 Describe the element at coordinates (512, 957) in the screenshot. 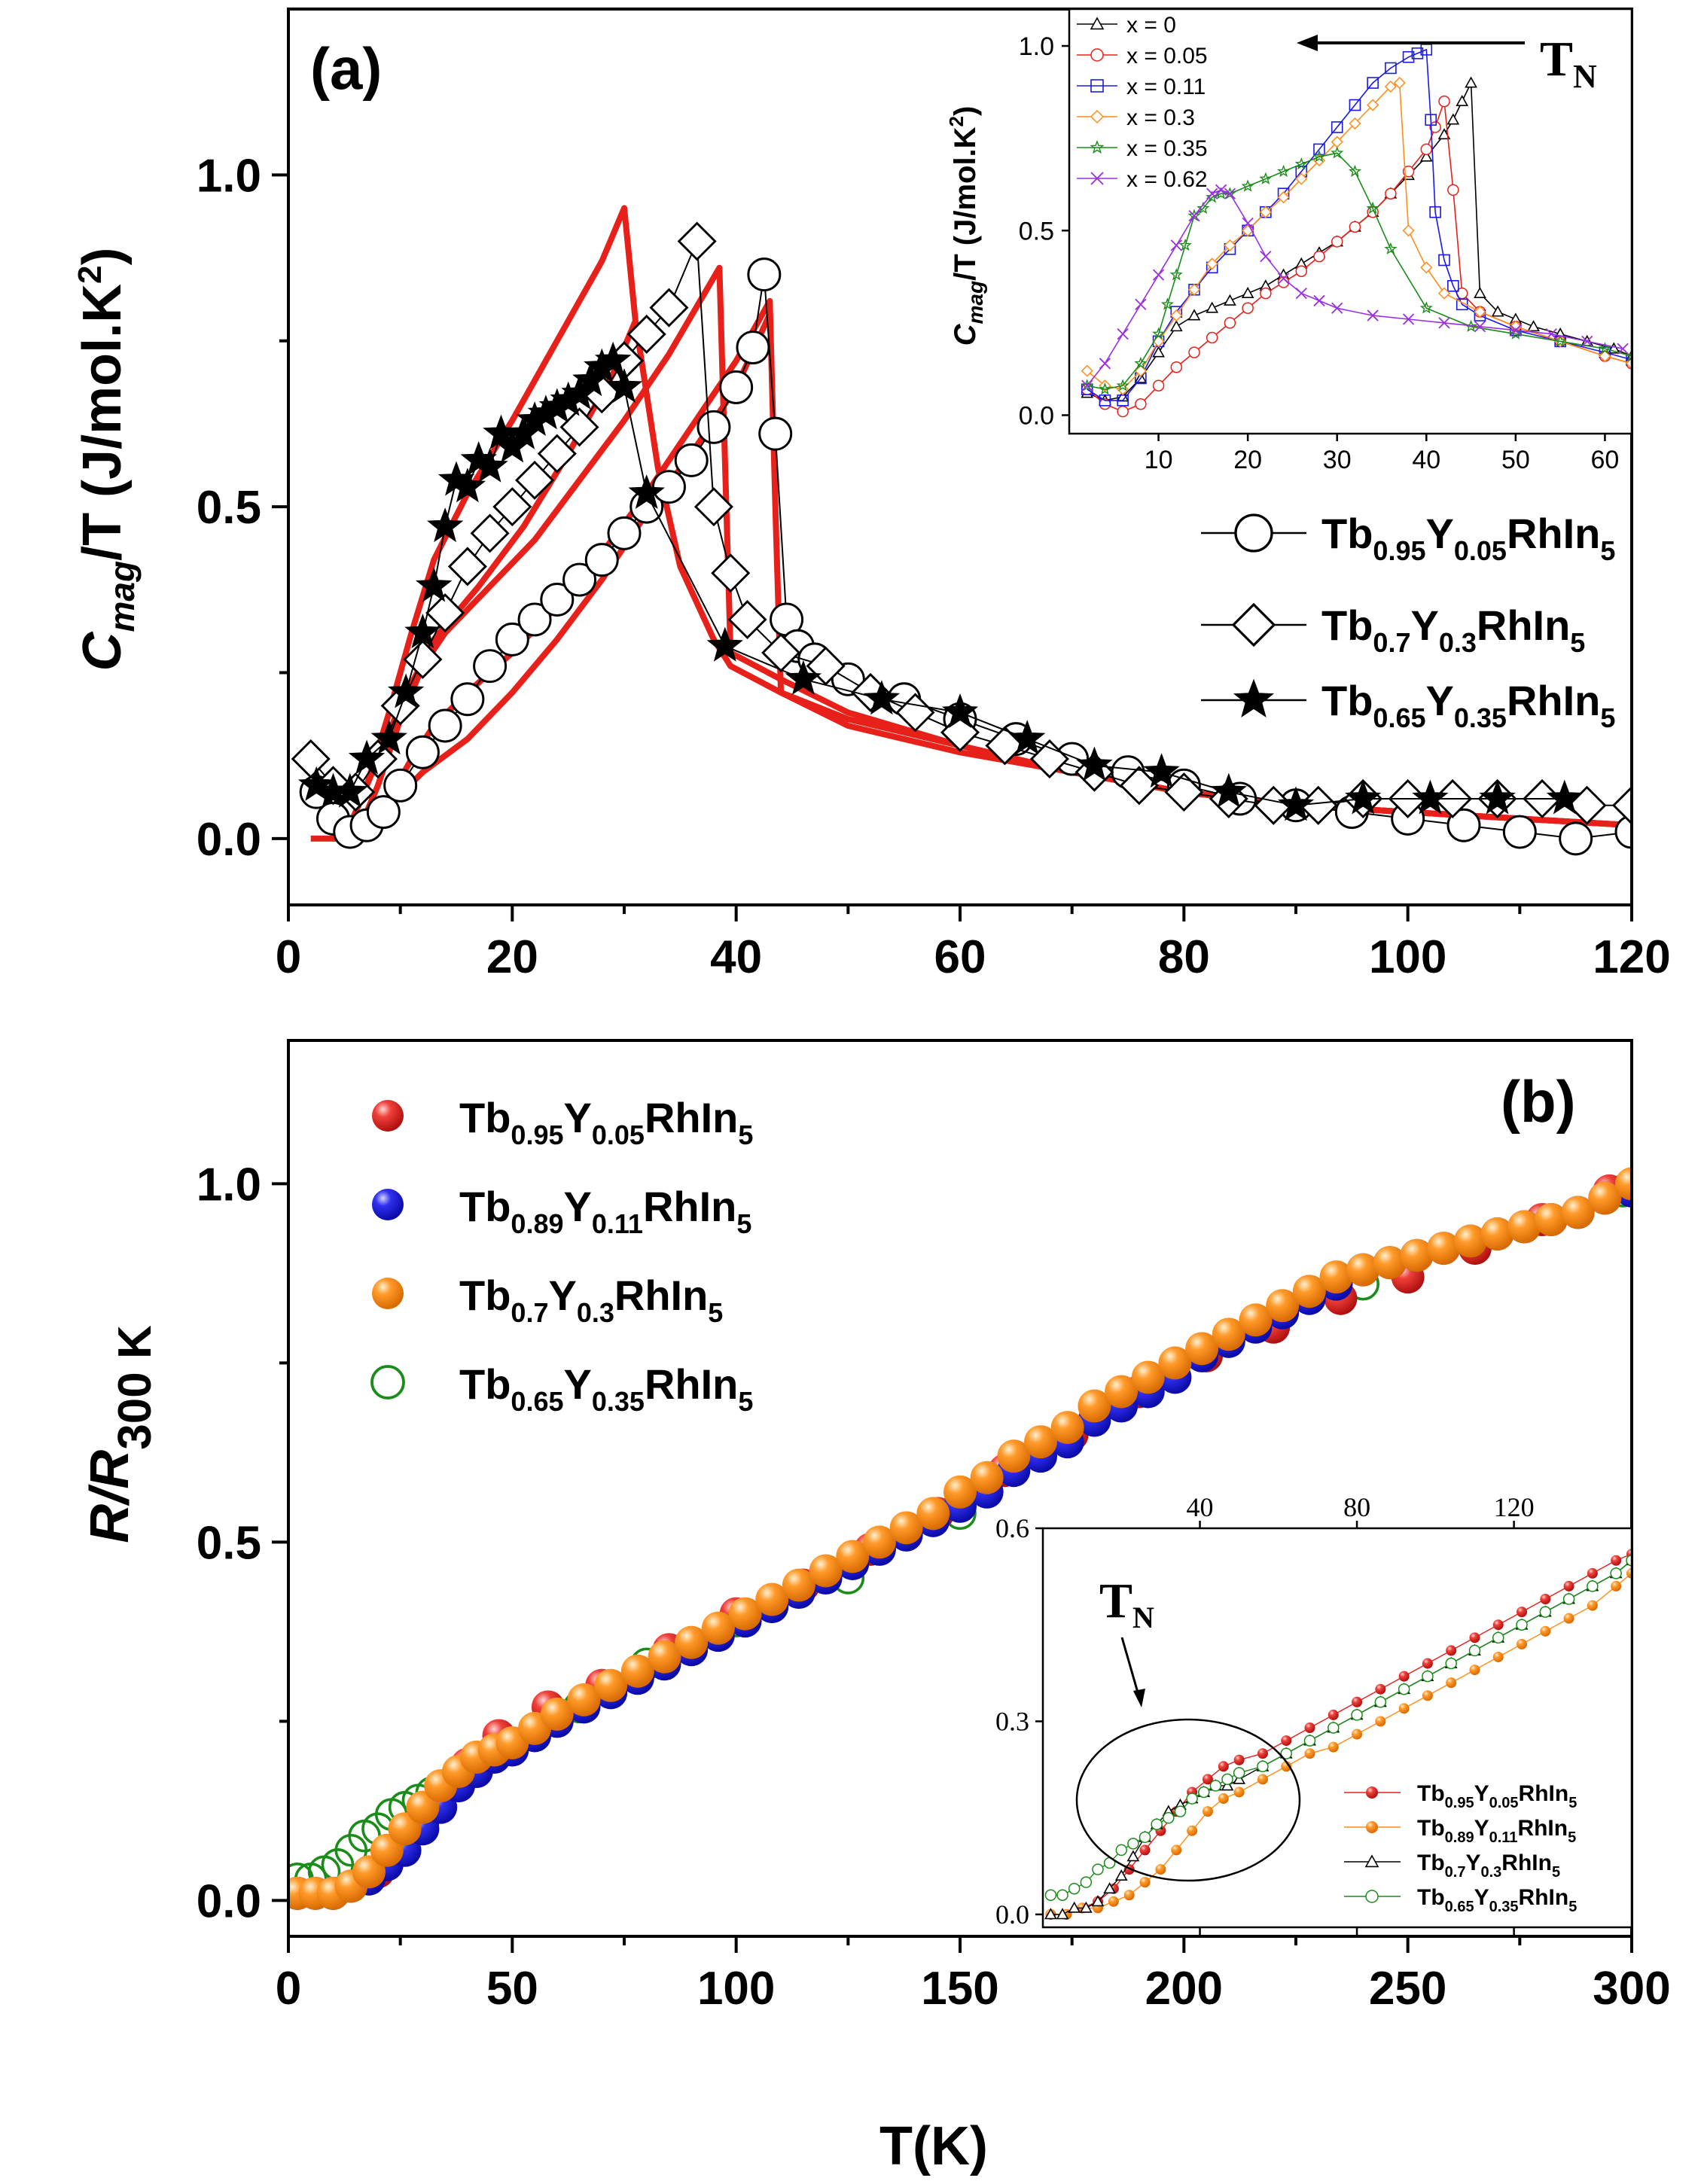

I see `x-tick-label: 20` at that location.